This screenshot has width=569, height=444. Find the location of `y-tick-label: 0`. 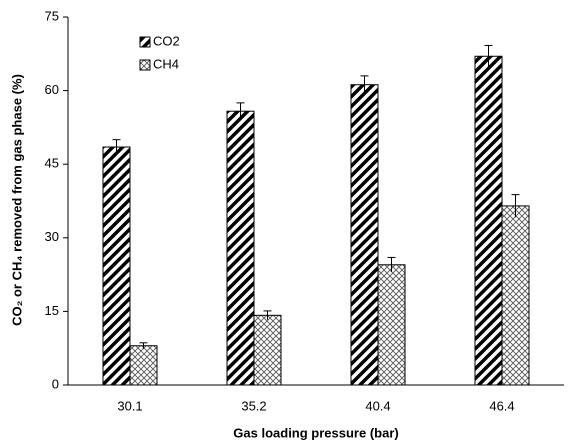

y-tick-label: 0 is located at coordinates (55, 383).